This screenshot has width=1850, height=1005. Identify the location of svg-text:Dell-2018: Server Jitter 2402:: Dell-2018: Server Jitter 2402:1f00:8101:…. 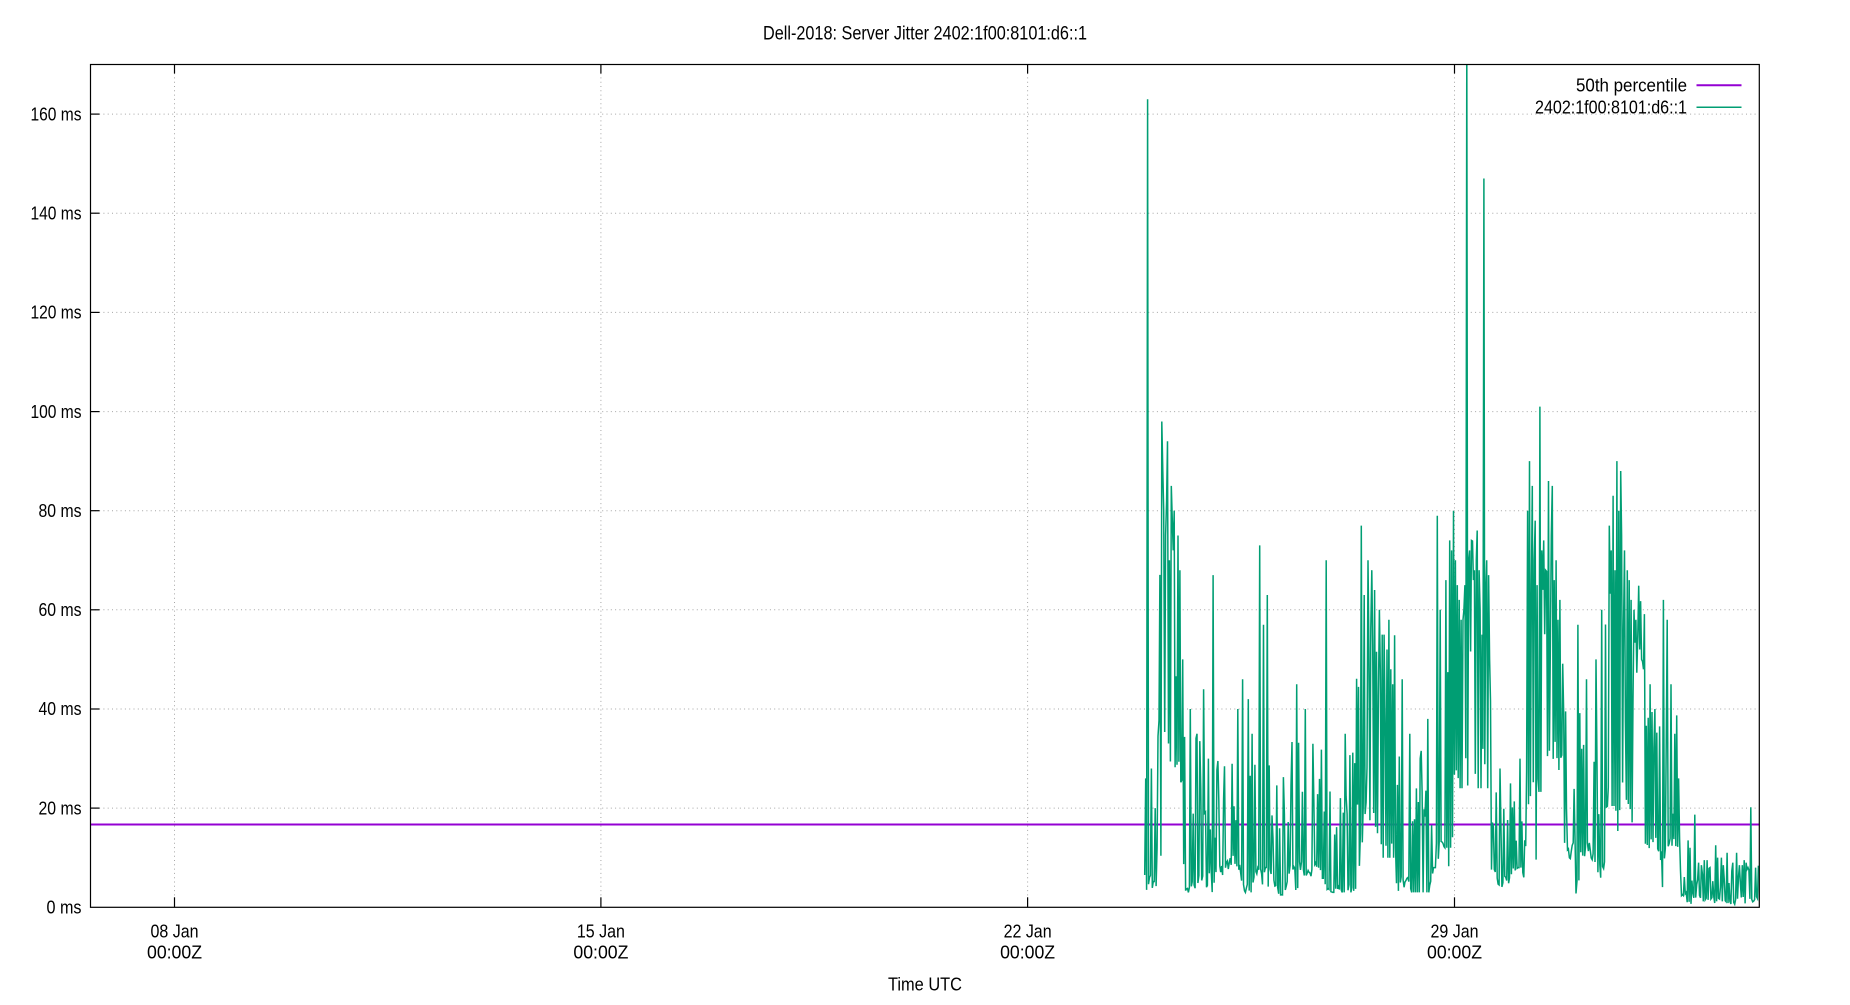
(925, 34).